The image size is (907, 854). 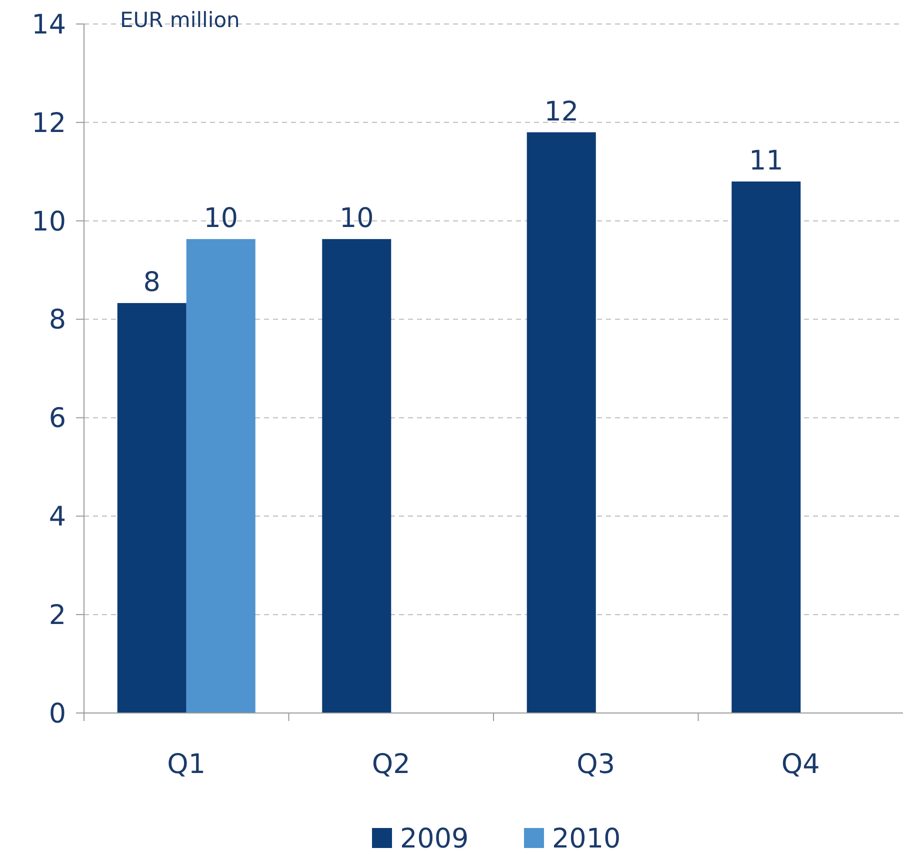 I want to click on legend-label: 2010, so click(x=586, y=838).